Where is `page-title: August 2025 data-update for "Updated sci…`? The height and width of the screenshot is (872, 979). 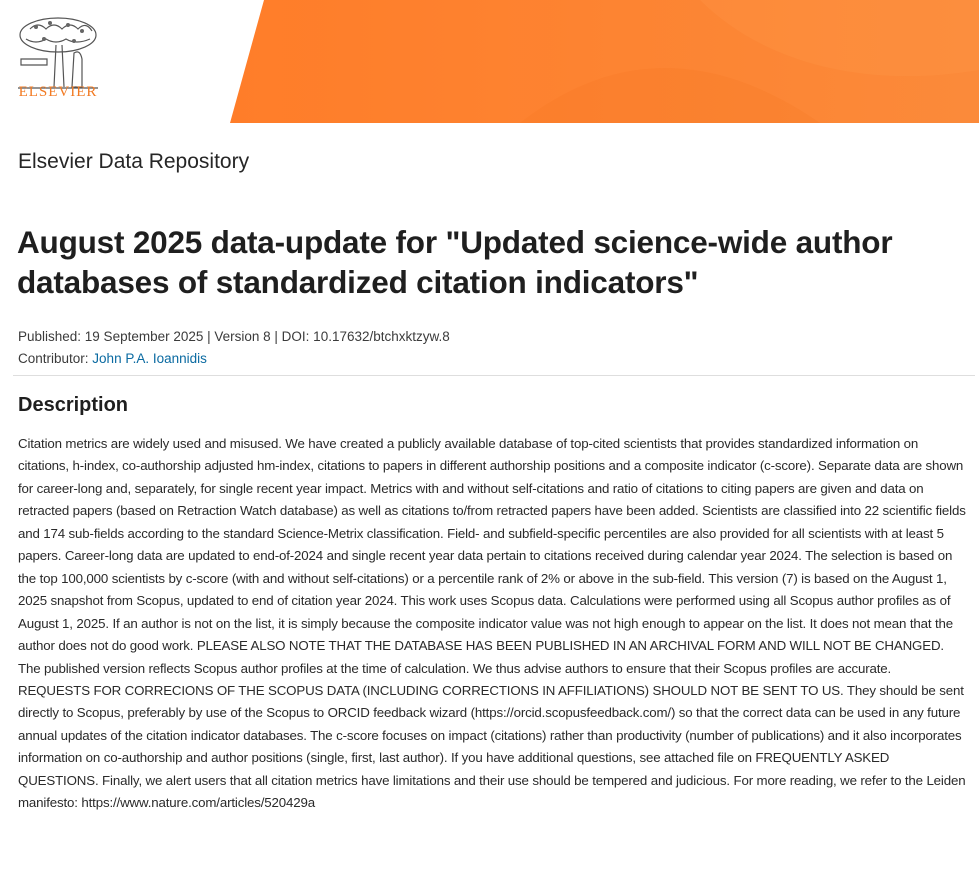
page-title: August 2025 data-update for "Updated sci… is located at coordinates (455, 262).